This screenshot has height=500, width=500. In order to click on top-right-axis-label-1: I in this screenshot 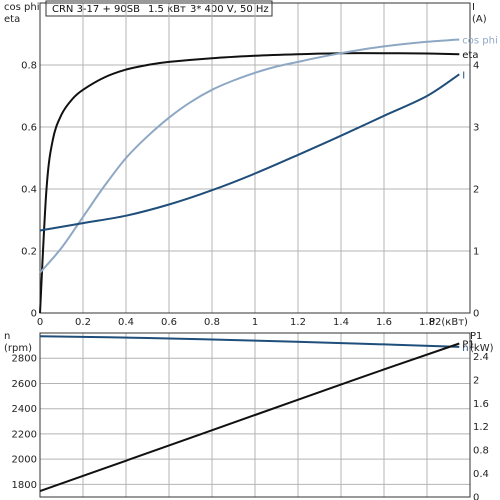, I will do `click(473, 7)`.